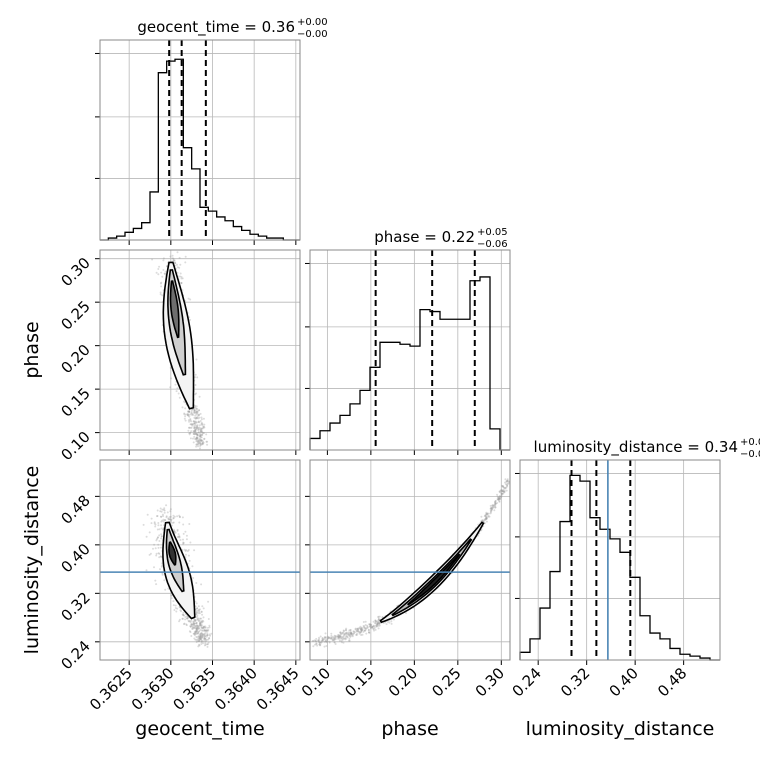 The image size is (760, 760). Describe the element at coordinates (216, 27) in the screenshot. I see `panel-title-geocent_time: geocent_time = 0.36` at that location.